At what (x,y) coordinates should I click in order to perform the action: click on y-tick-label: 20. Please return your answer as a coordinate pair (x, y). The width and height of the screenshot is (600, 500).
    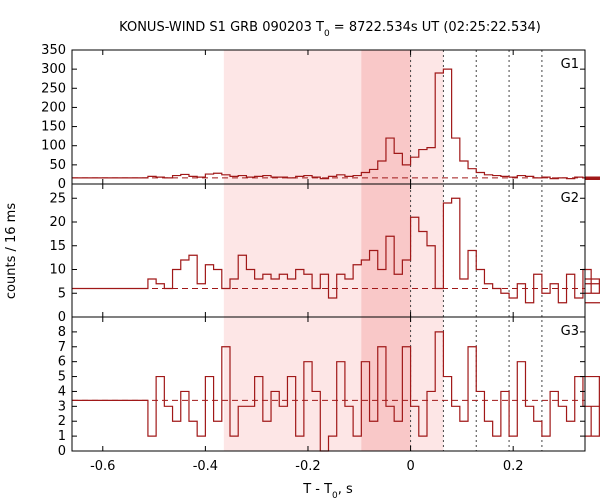
    Looking at the image, I should click on (57, 222).